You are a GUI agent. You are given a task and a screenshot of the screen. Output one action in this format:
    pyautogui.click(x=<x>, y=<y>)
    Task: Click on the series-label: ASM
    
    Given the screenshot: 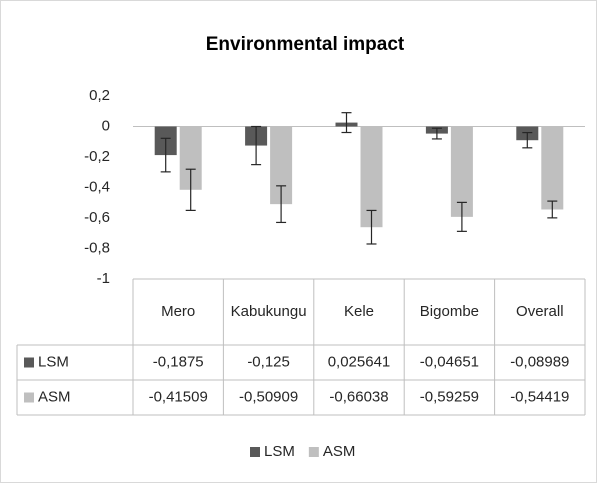 What is the action you would take?
    pyautogui.click(x=54, y=396)
    